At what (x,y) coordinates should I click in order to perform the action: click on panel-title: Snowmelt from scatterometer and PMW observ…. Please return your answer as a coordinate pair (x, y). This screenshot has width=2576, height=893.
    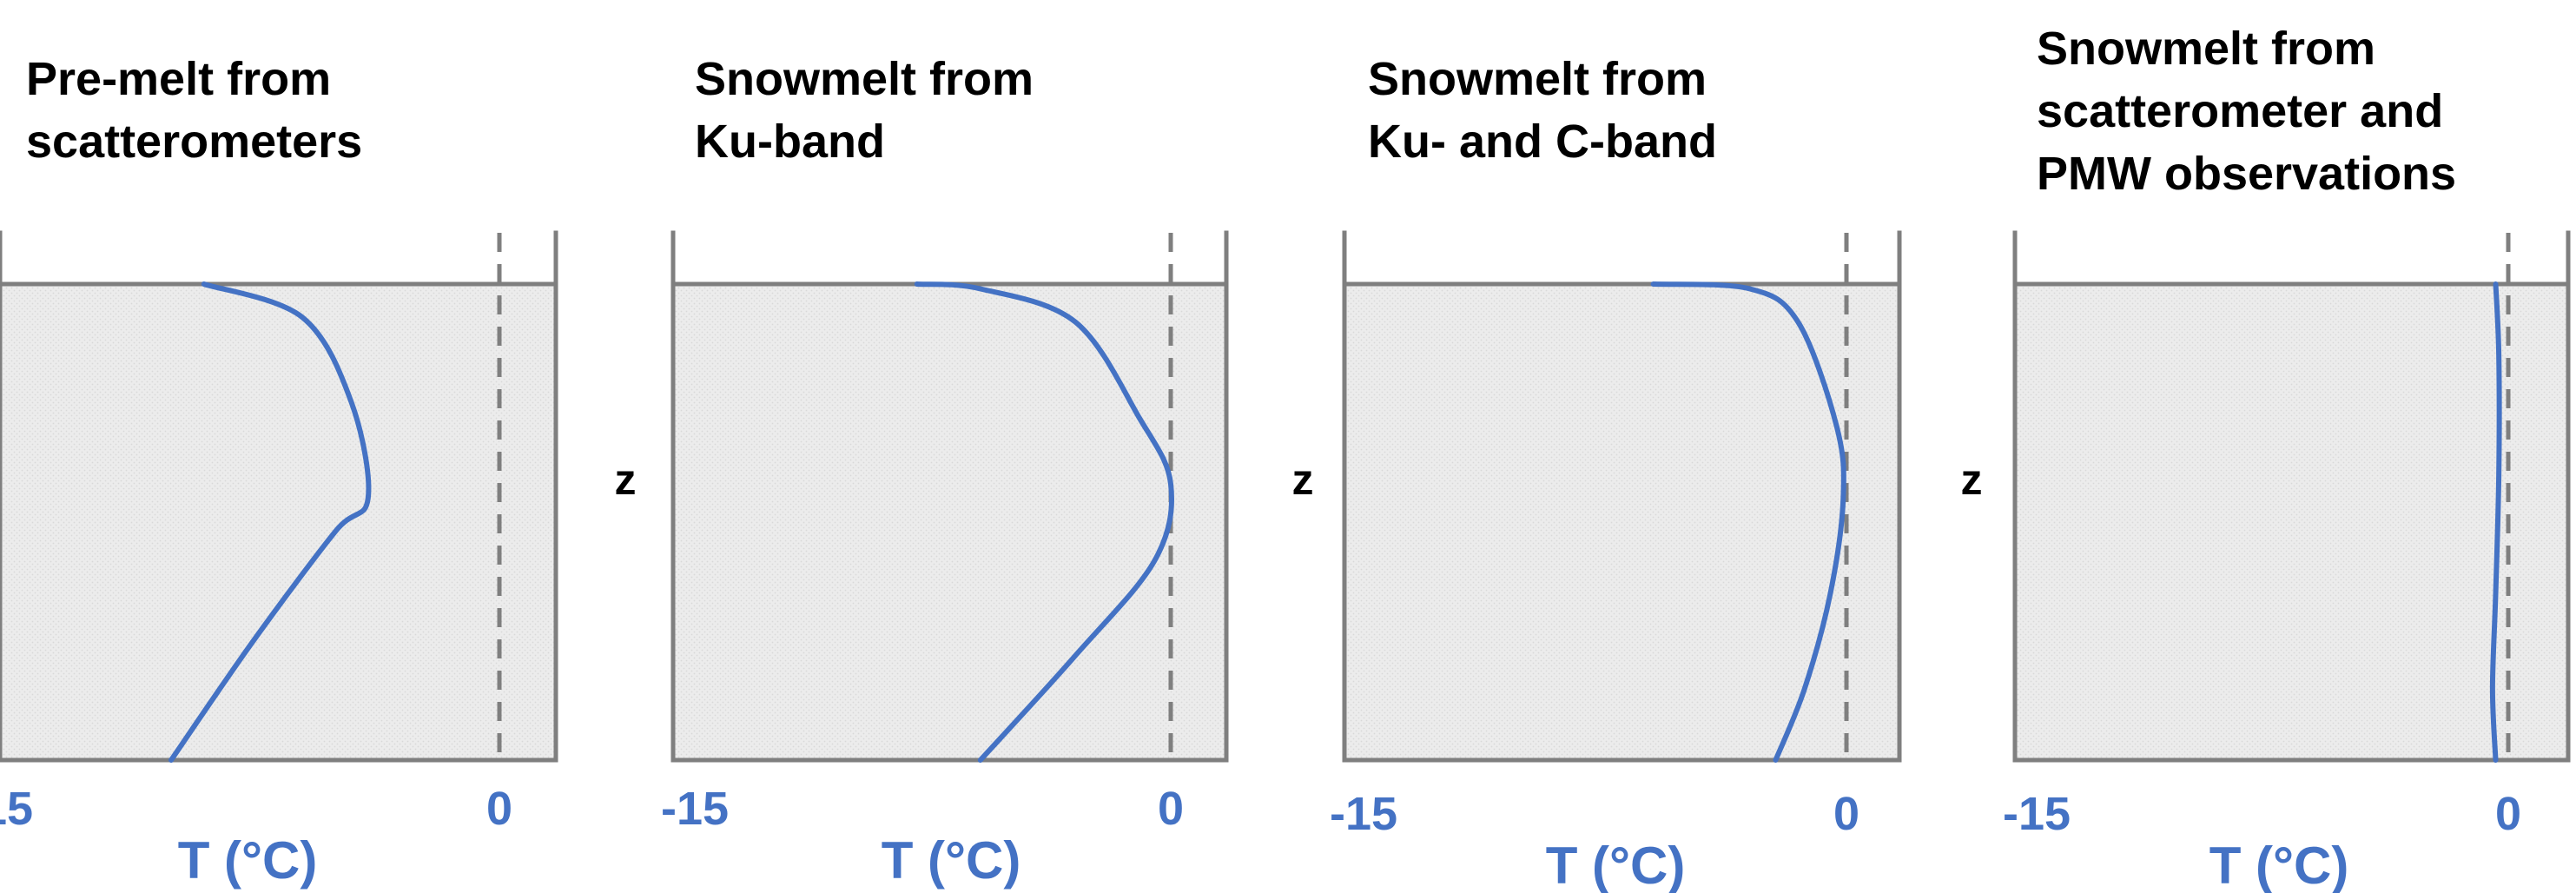
    Looking at the image, I should click on (2246, 111).